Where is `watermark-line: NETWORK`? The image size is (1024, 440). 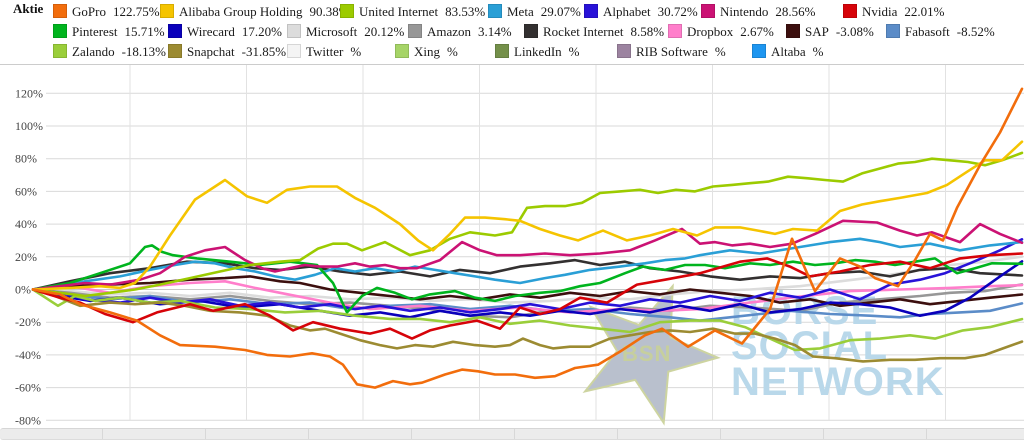
watermark-line: NETWORK is located at coordinates (838, 382).